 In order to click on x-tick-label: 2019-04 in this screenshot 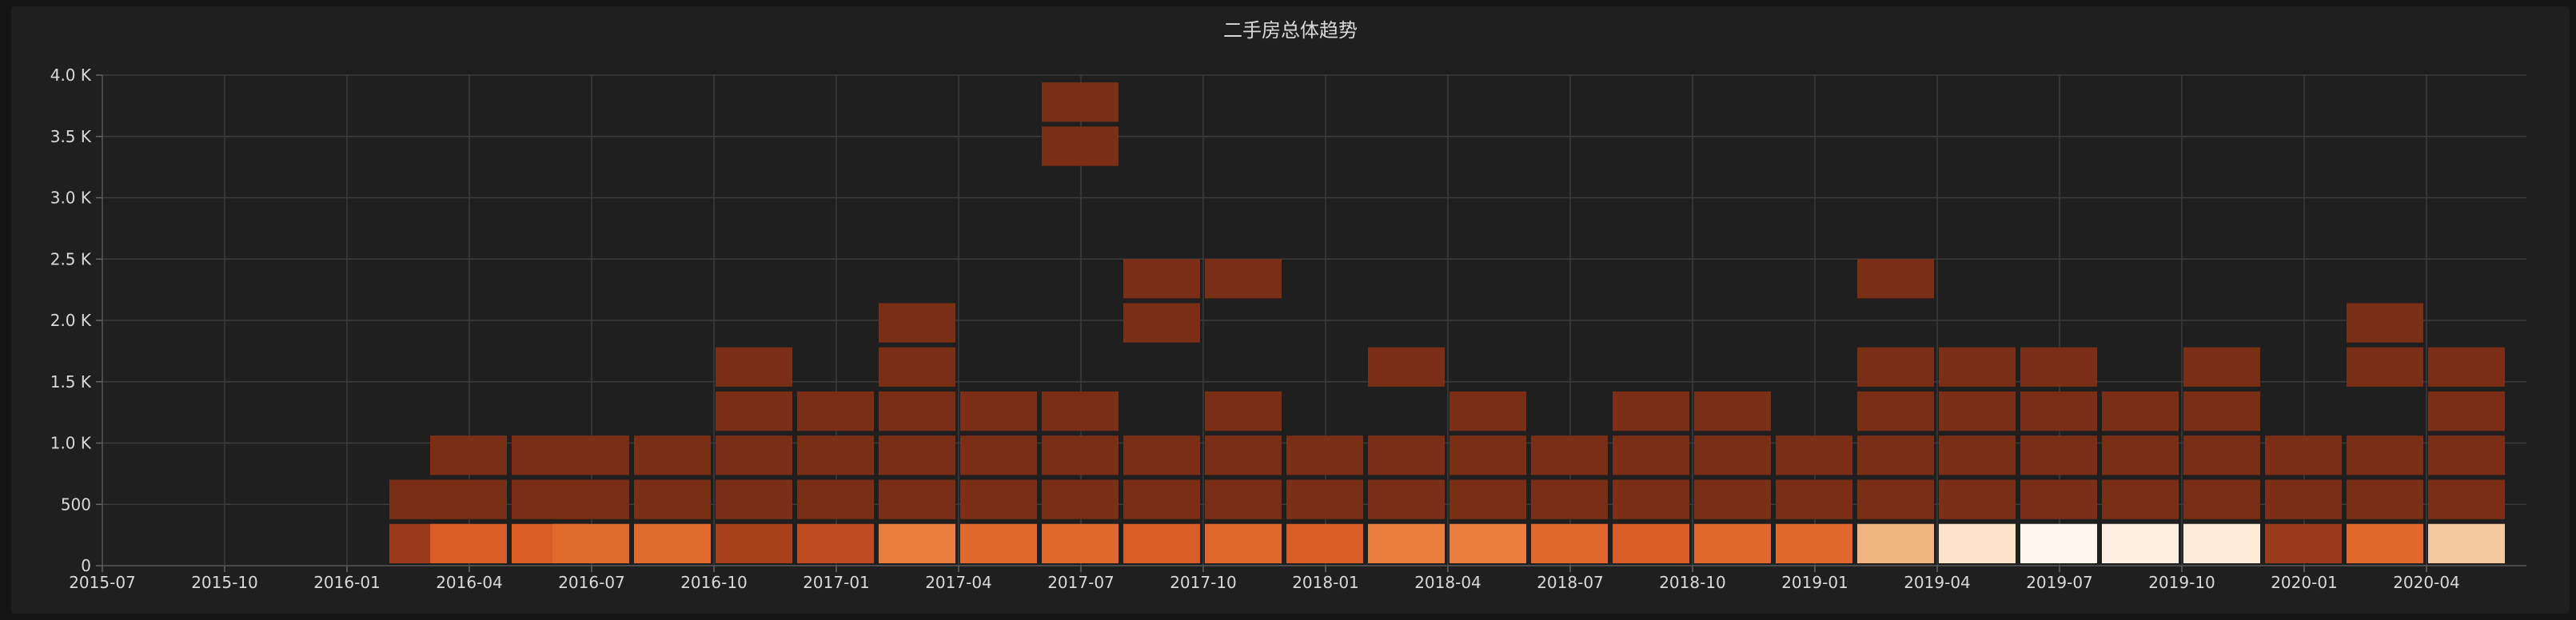, I will do `click(1937, 583)`.